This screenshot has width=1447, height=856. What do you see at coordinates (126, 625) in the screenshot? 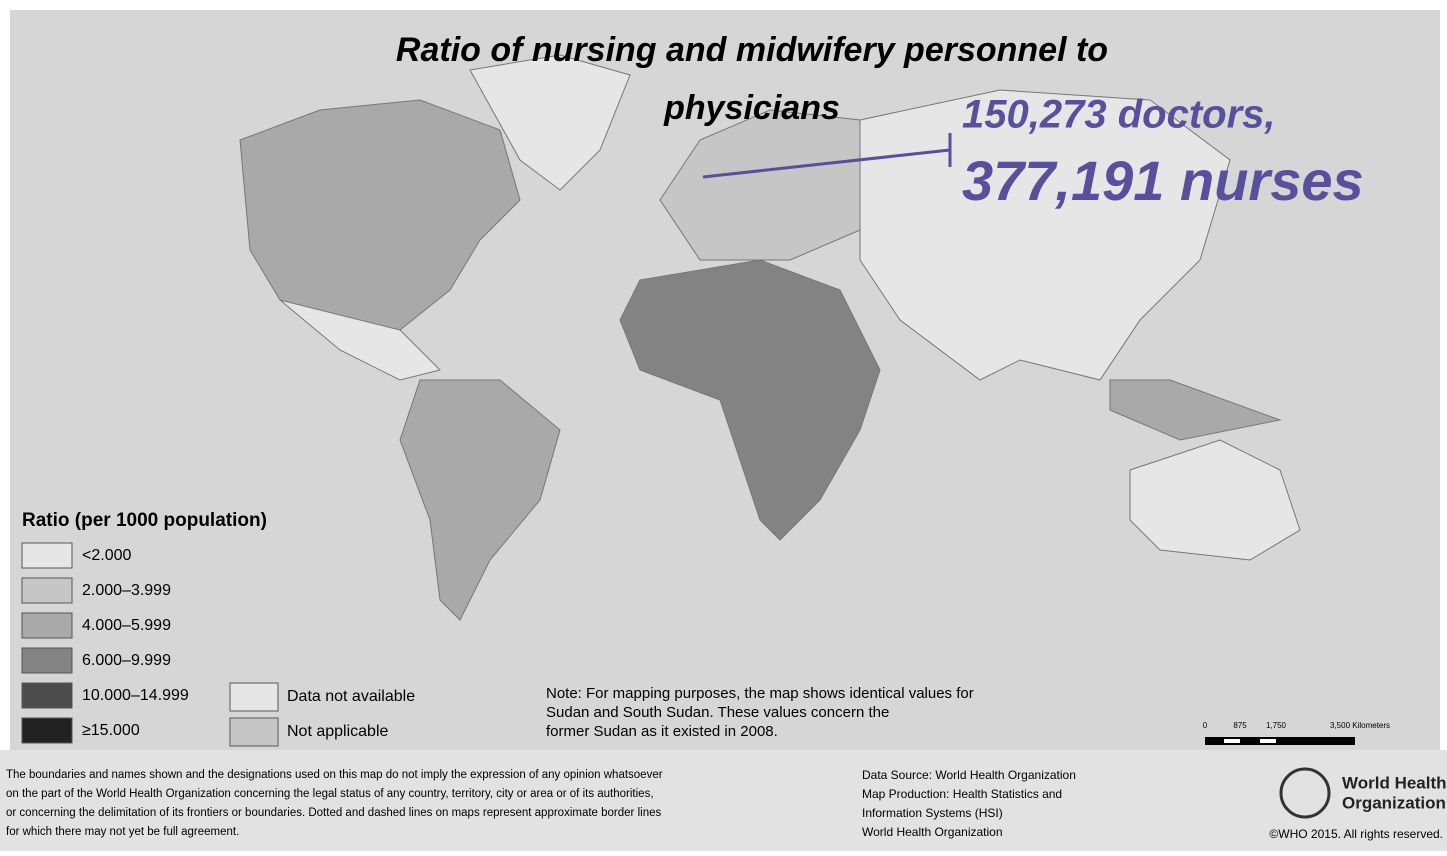
I see `legend-label: 4.000–5.999` at bounding box center [126, 625].